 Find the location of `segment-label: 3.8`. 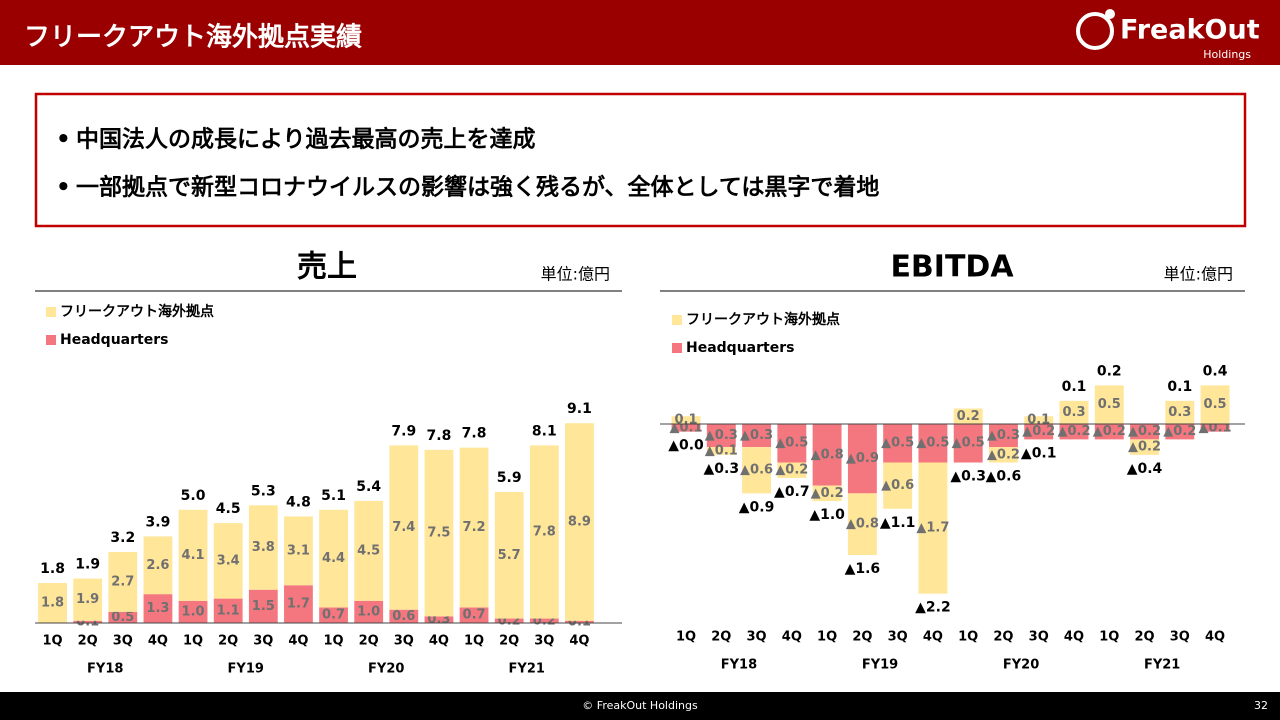

segment-label: 3.8 is located at coordinates (263, 547).